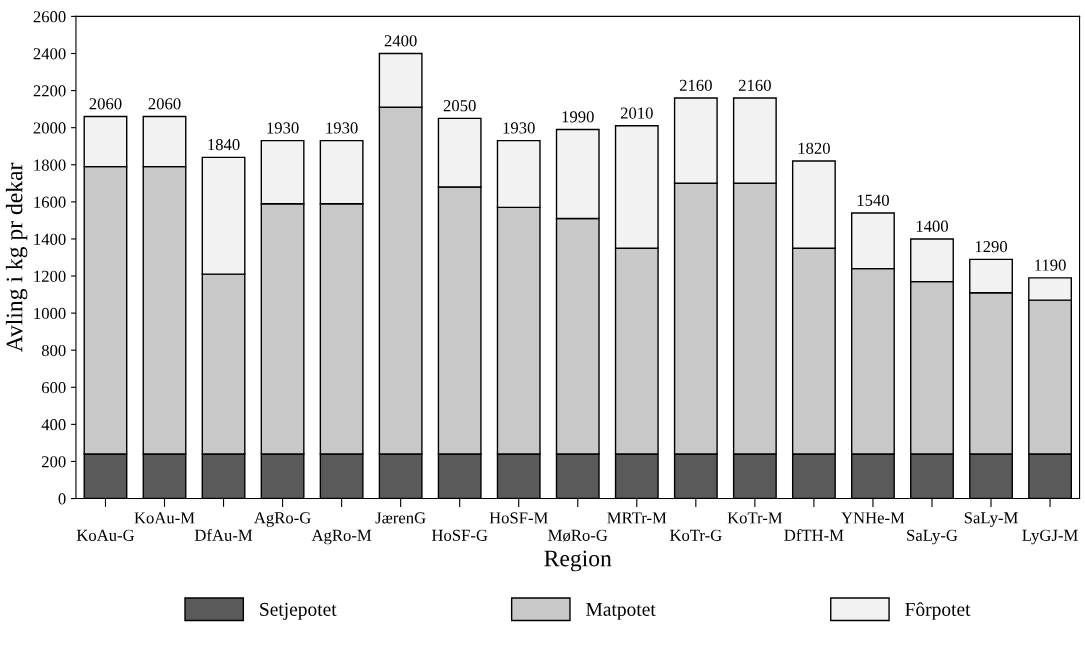  What do you see at coordinates (50, 313) in the screenshot?
I see `y-tick-label: 1000` at bounding box center [50, 313].